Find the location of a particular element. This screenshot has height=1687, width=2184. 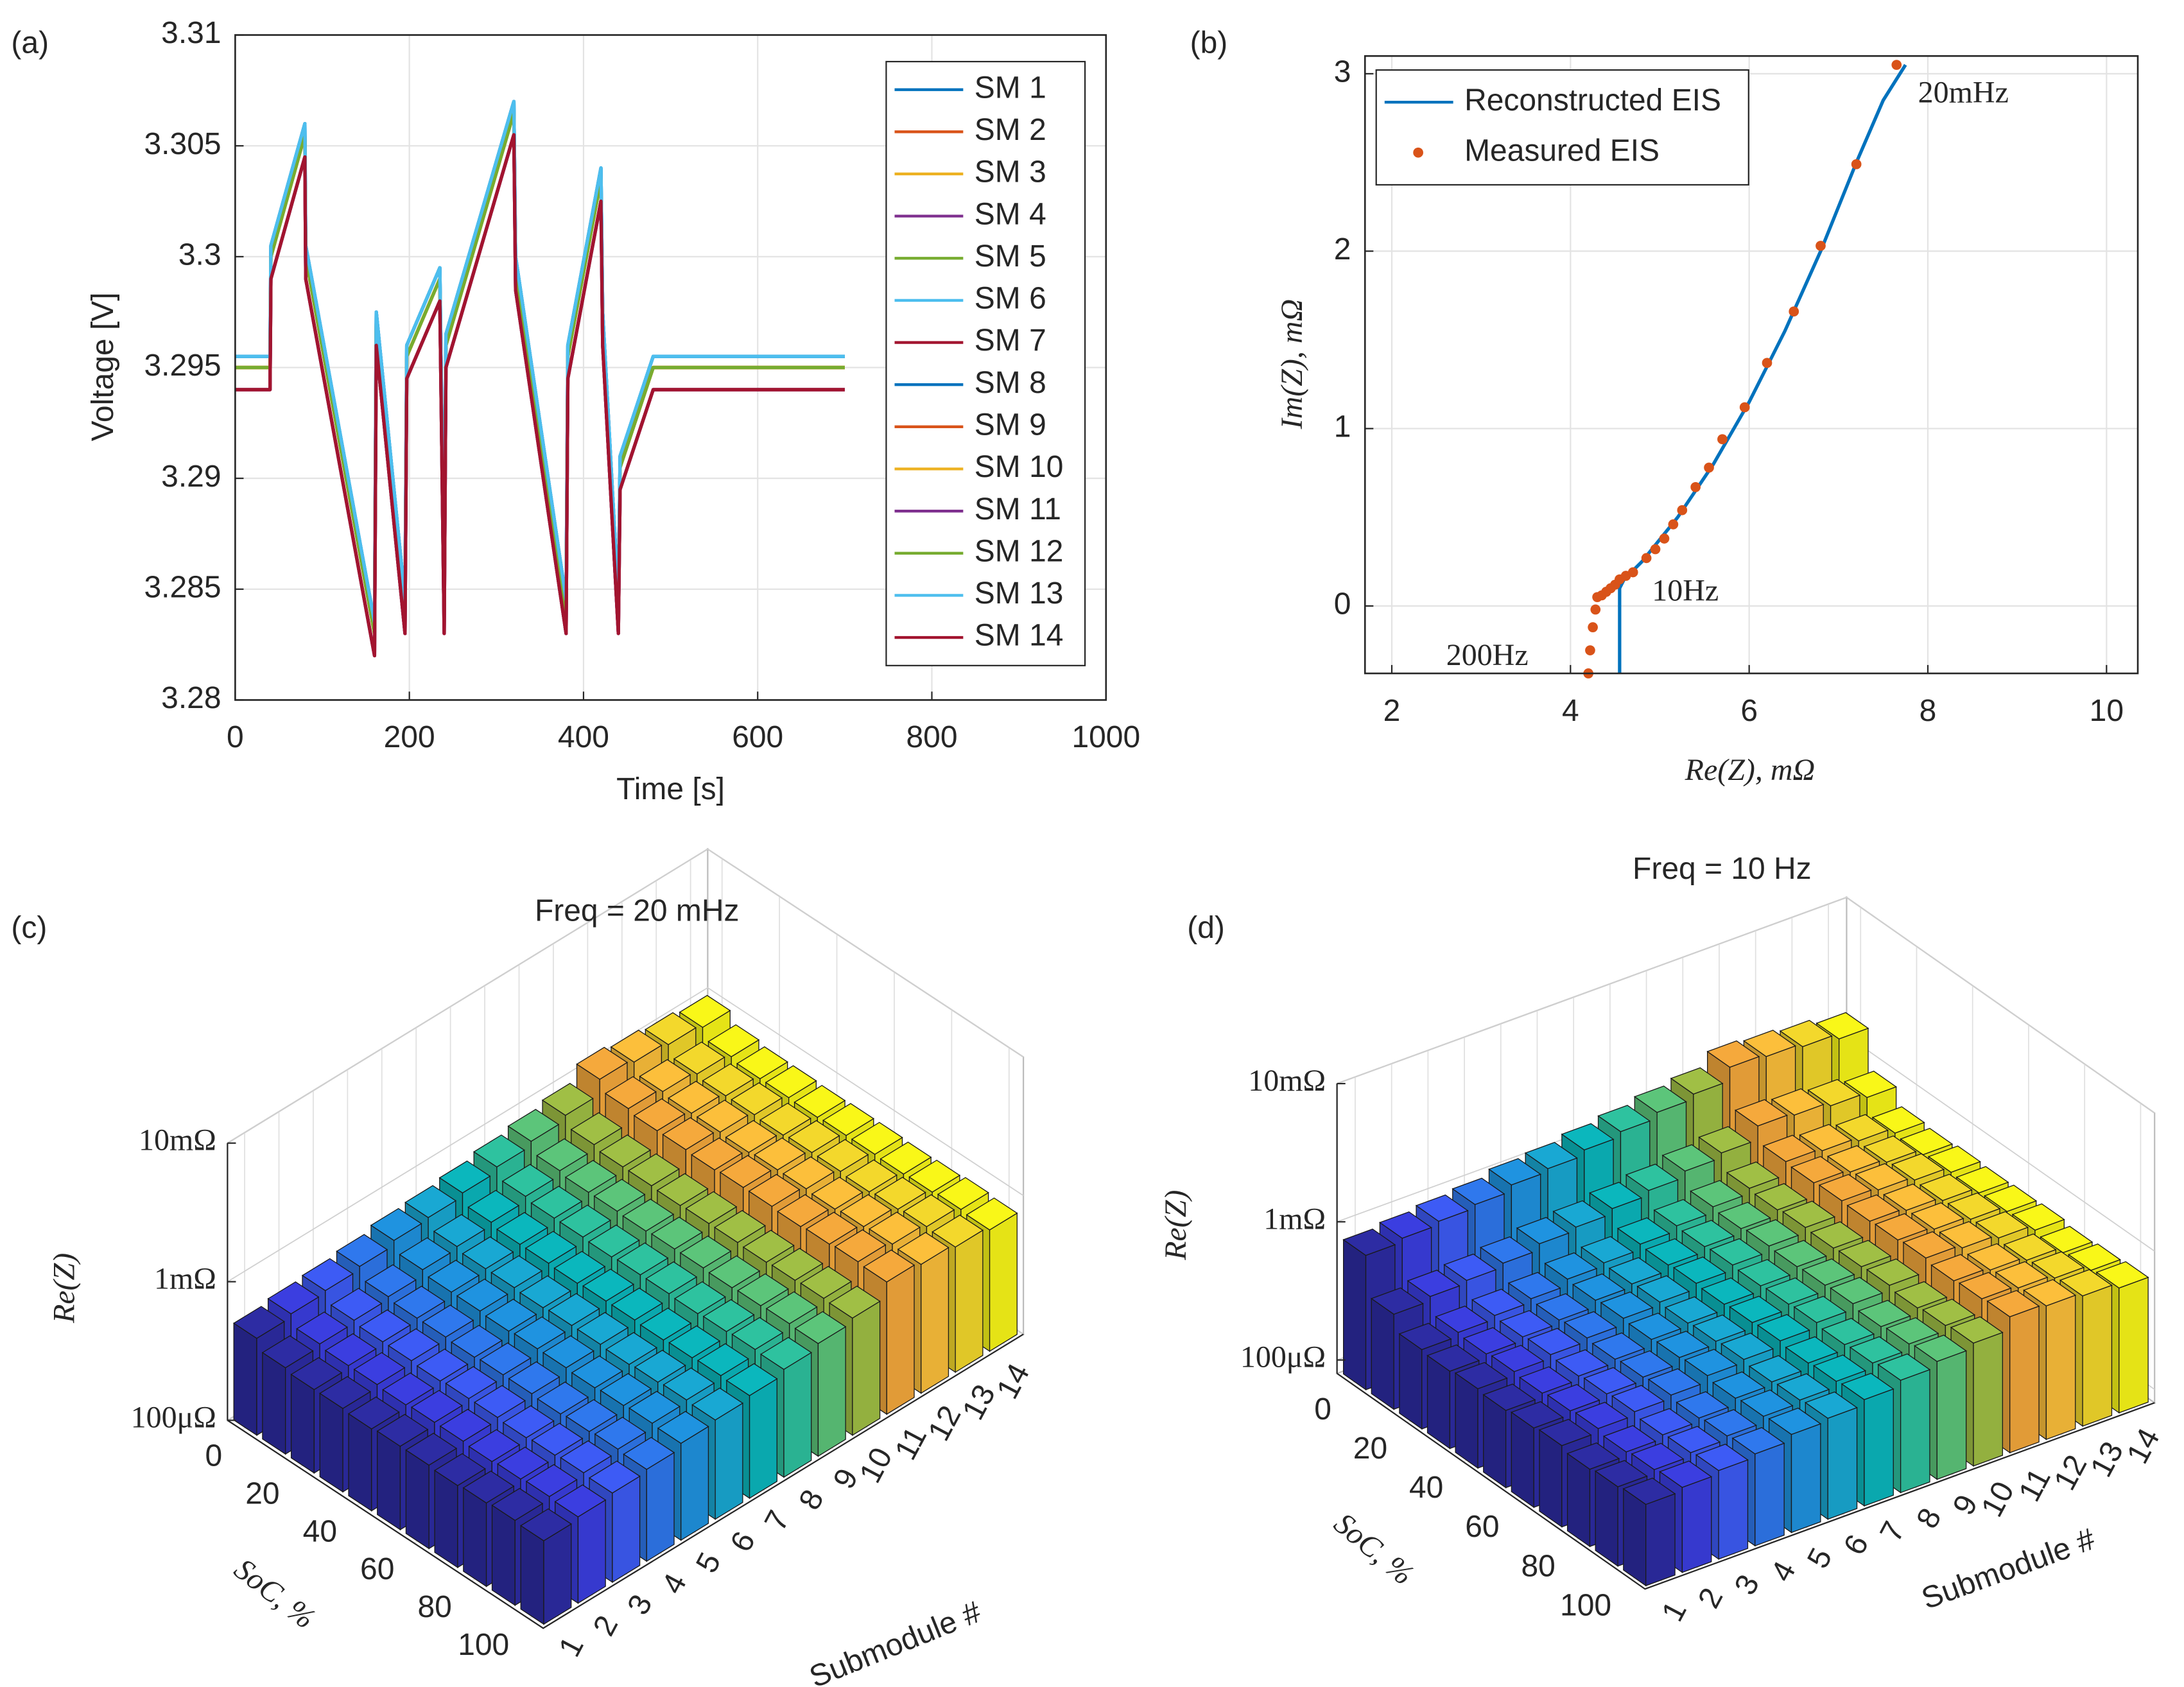

legend-box is located at coordinates (1562, 127).